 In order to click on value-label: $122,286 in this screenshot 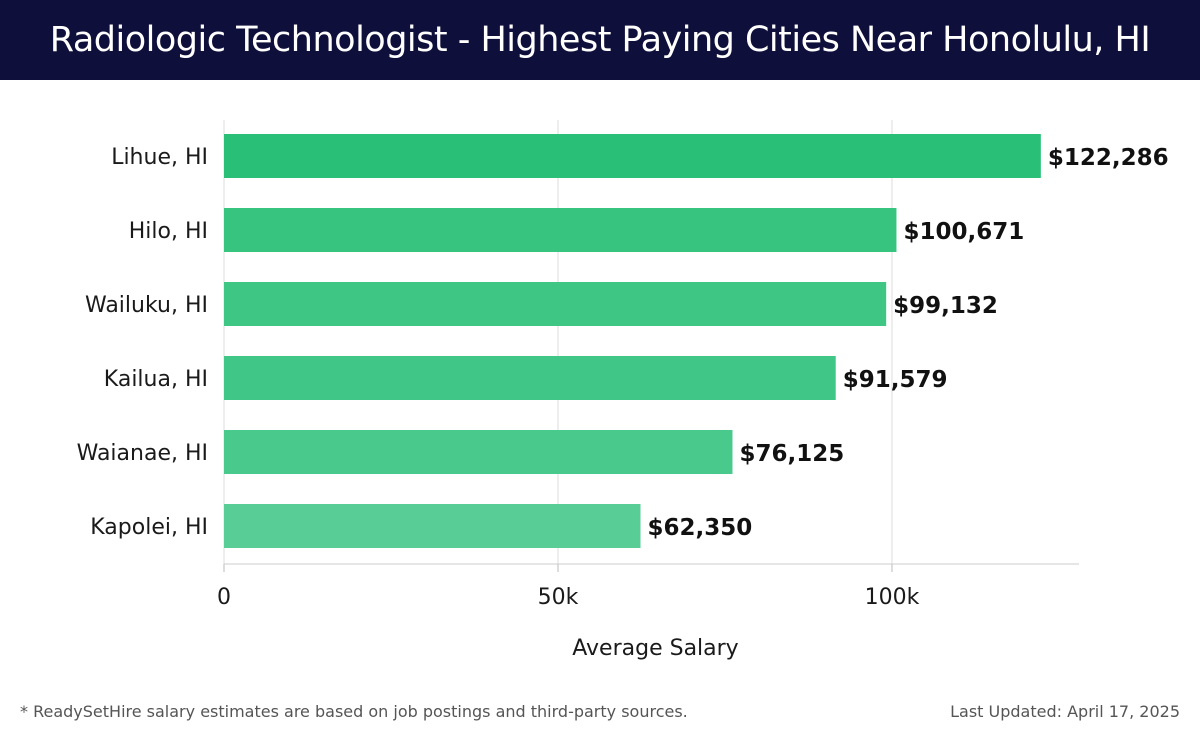, I will do `click(1108, 158)`.